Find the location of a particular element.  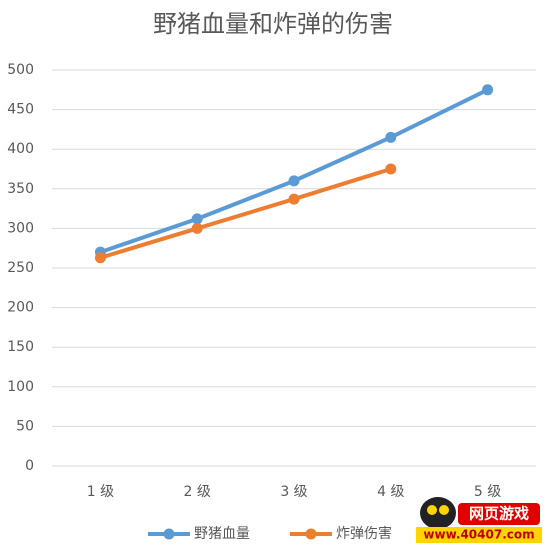

y-tick-label: 400 is located at coordinates (20, 149).